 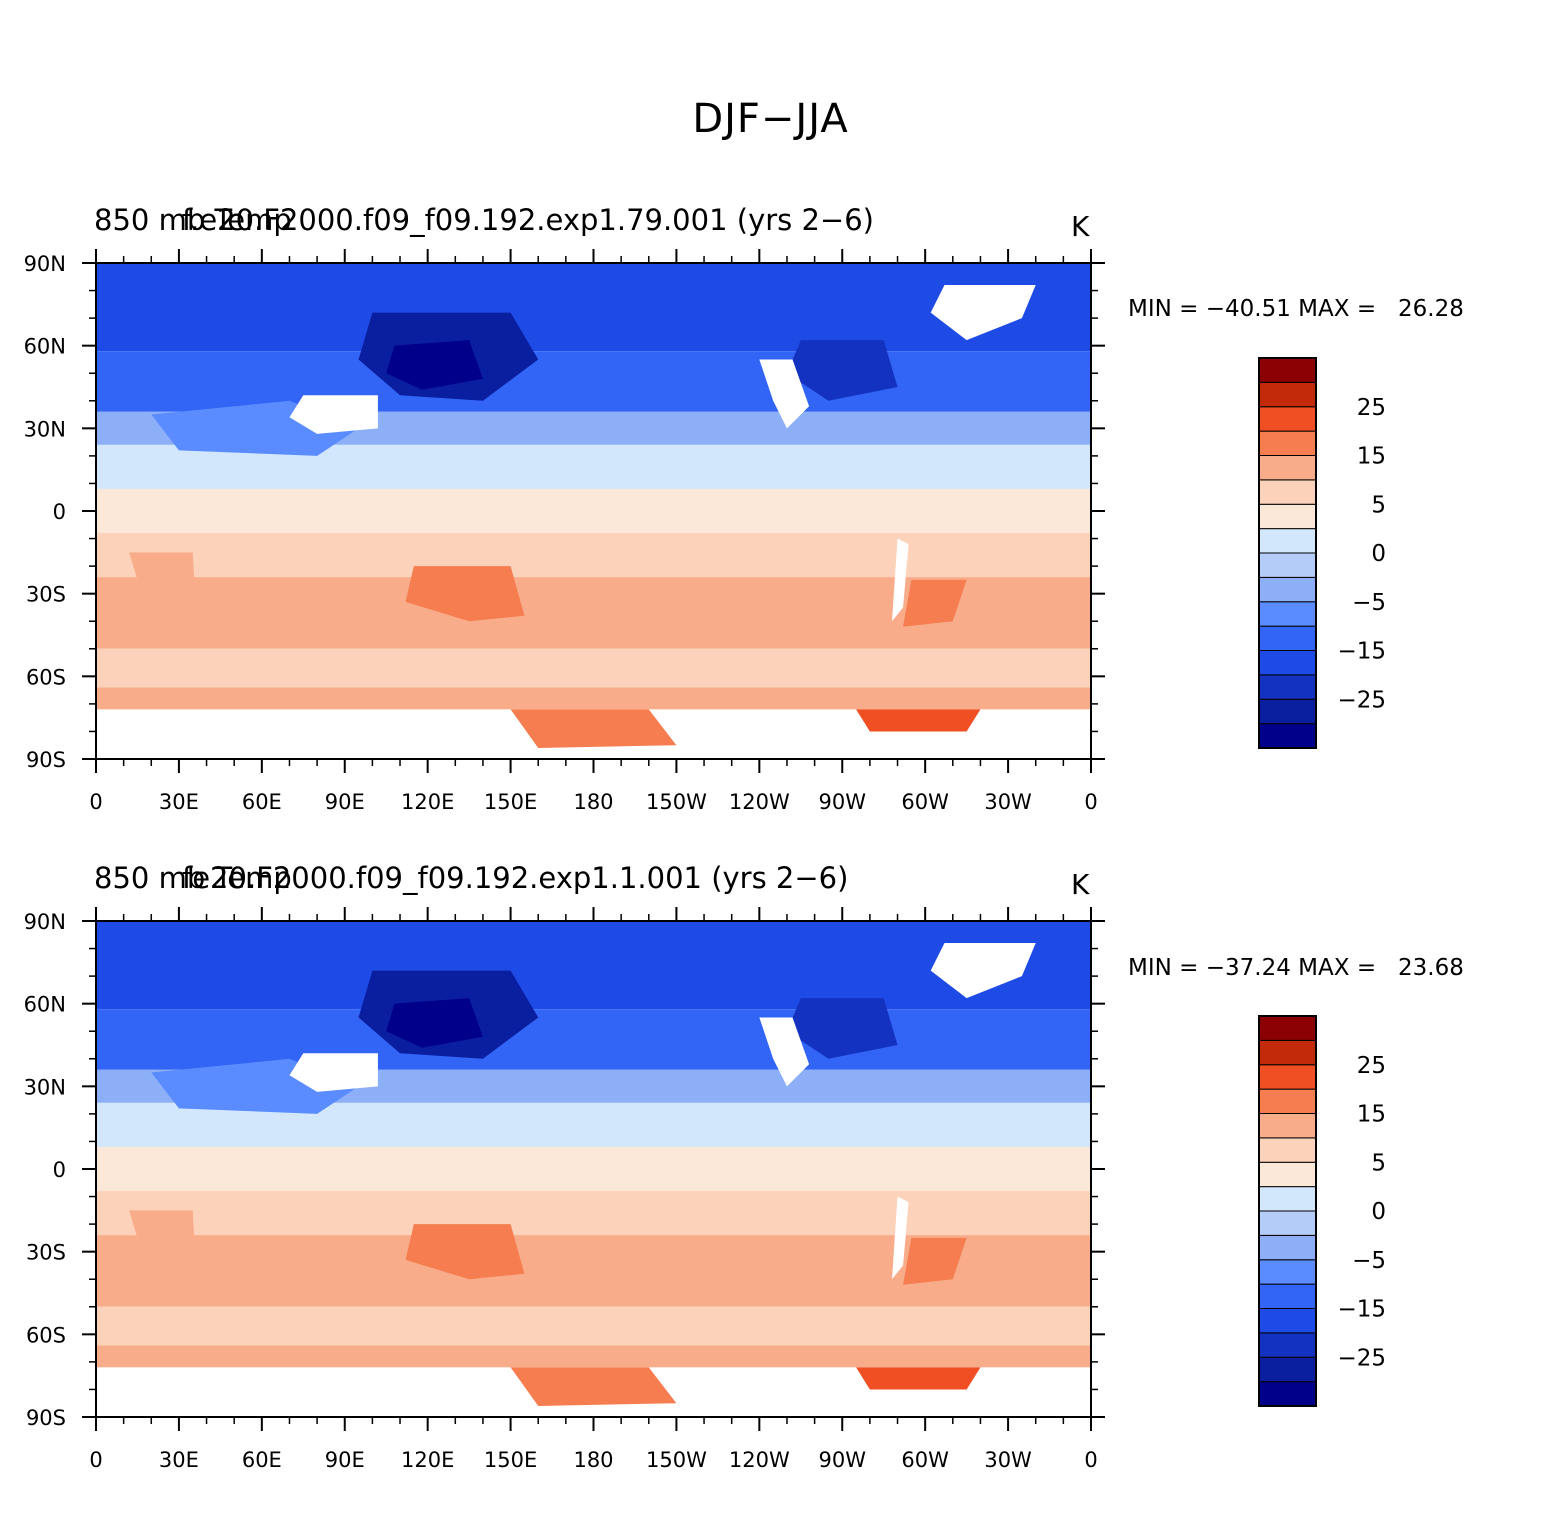 I want to click on lon-label: 30E, so click(x=179, y=802).